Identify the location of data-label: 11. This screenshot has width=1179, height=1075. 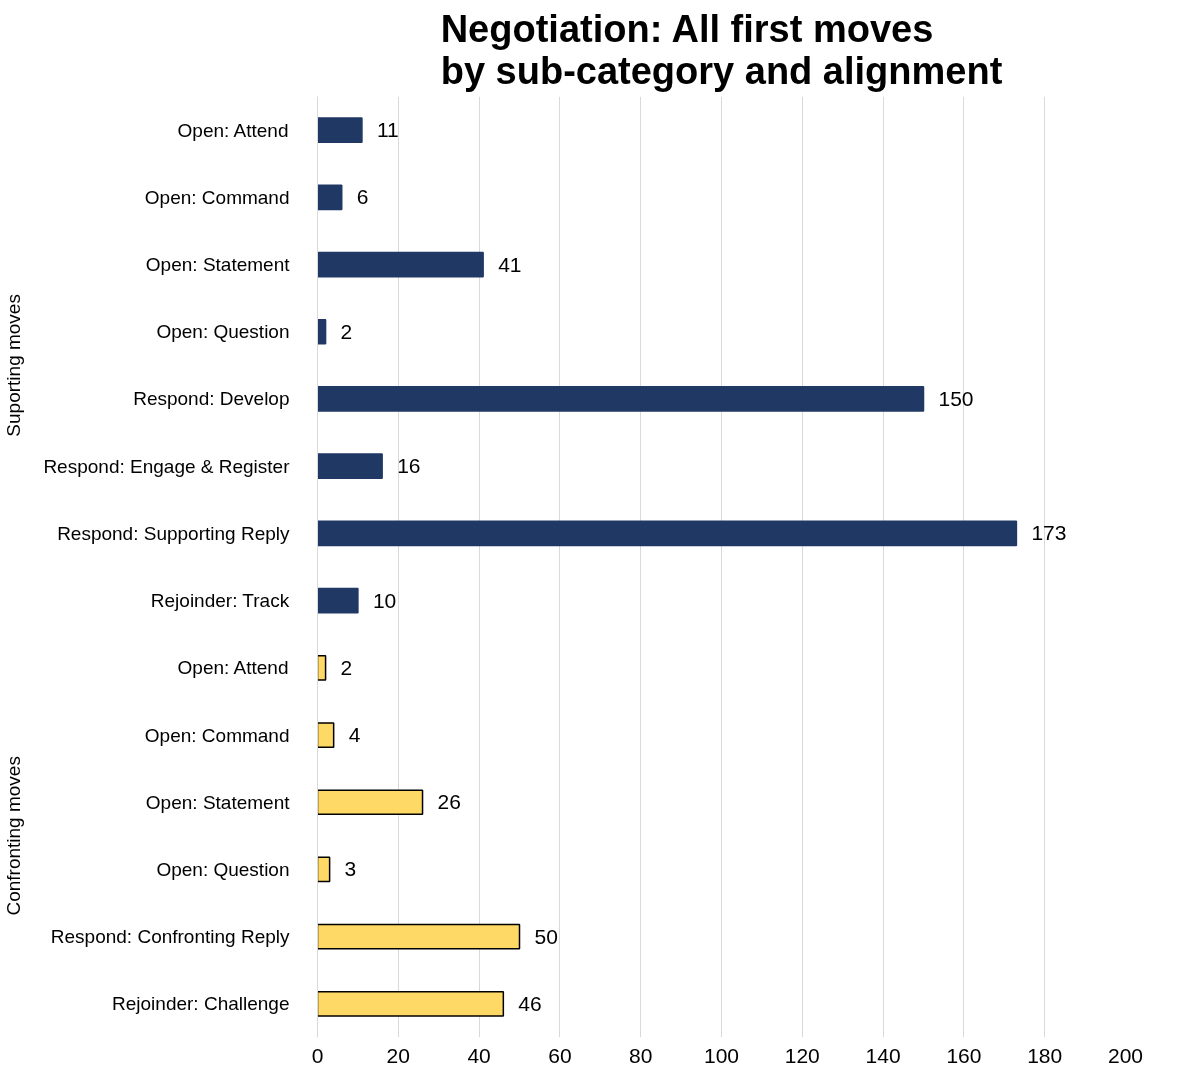
(387, 130).